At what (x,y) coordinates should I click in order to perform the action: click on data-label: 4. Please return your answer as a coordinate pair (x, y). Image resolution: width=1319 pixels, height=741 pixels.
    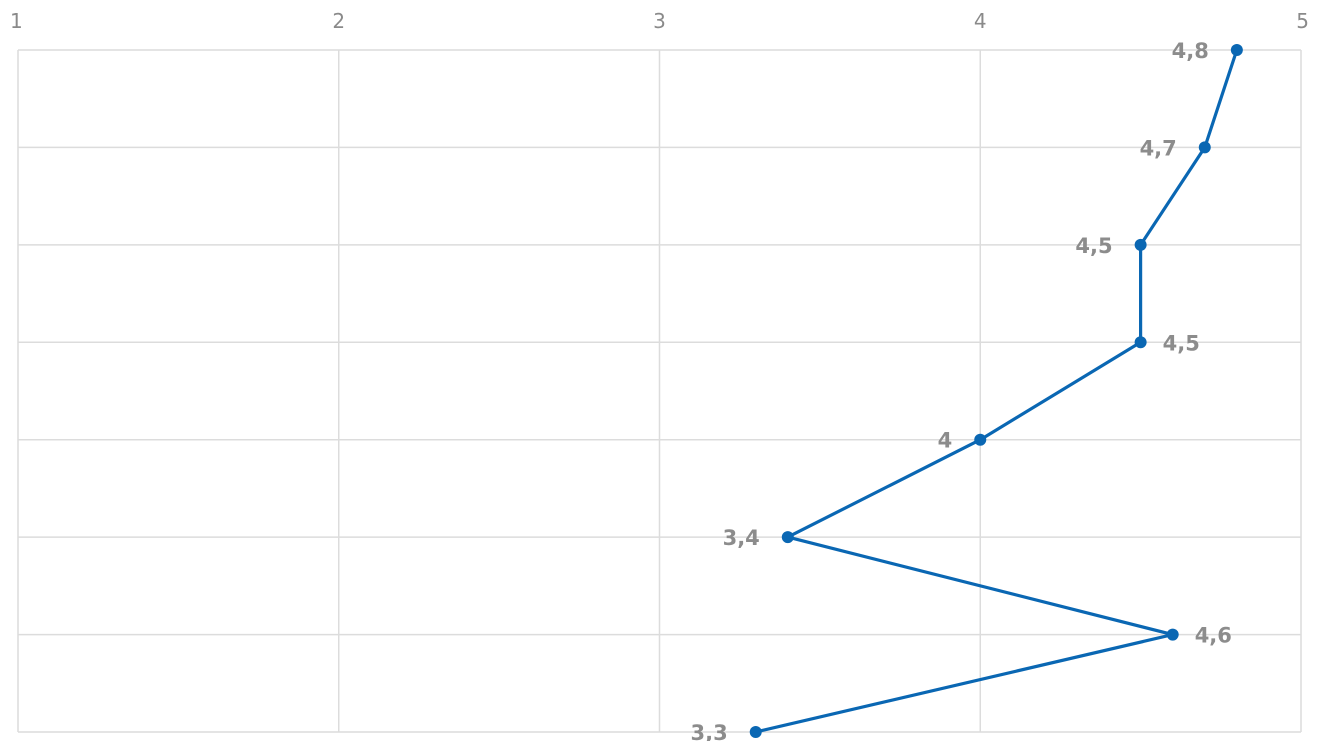
    Looking at the image, I should click on (945, 441).